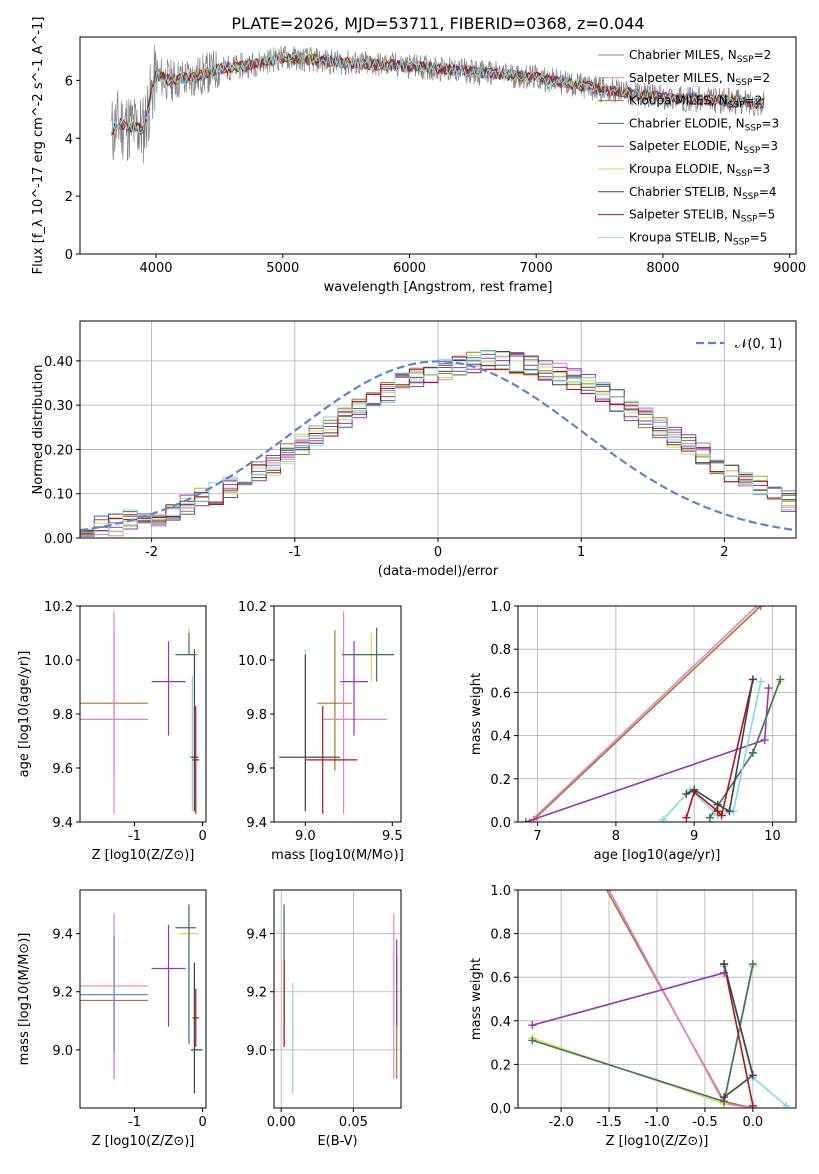  What do you see at coordinates (69, 81) in the screenshot?
I see `y-tick-label: 6` at bounding box center [69, 81].